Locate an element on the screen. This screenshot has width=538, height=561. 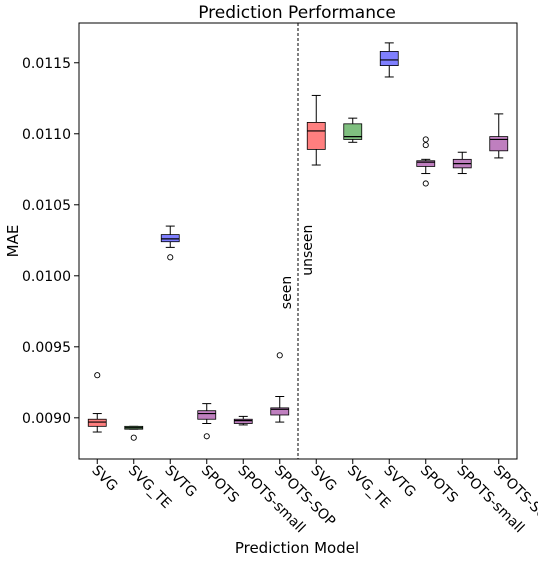
y-tick-label: 0.0110 is located at coordinates (46, 135).